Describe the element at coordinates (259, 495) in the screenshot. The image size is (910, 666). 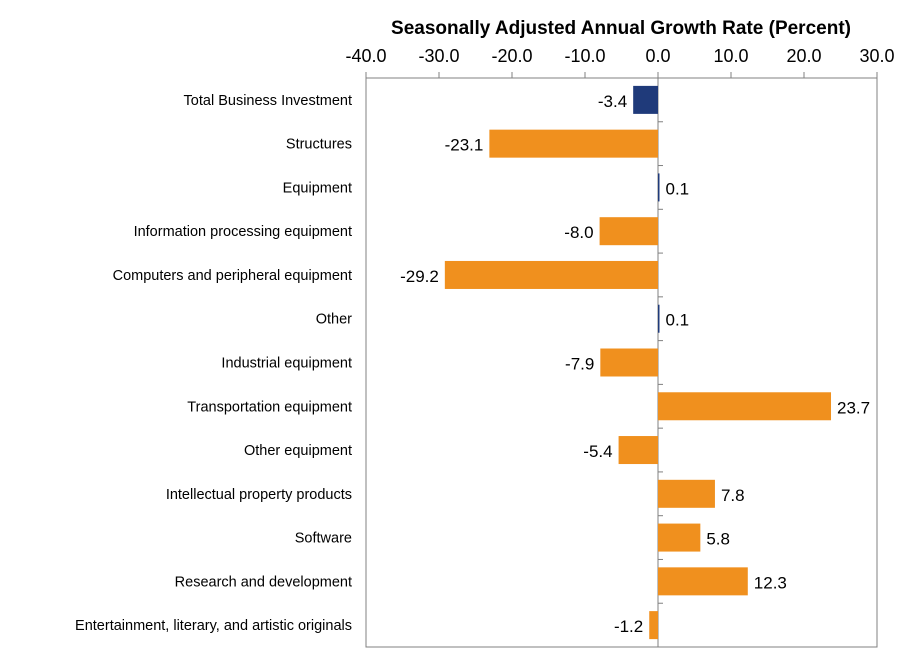
I see `category-label: Intellectual property products` at that location.